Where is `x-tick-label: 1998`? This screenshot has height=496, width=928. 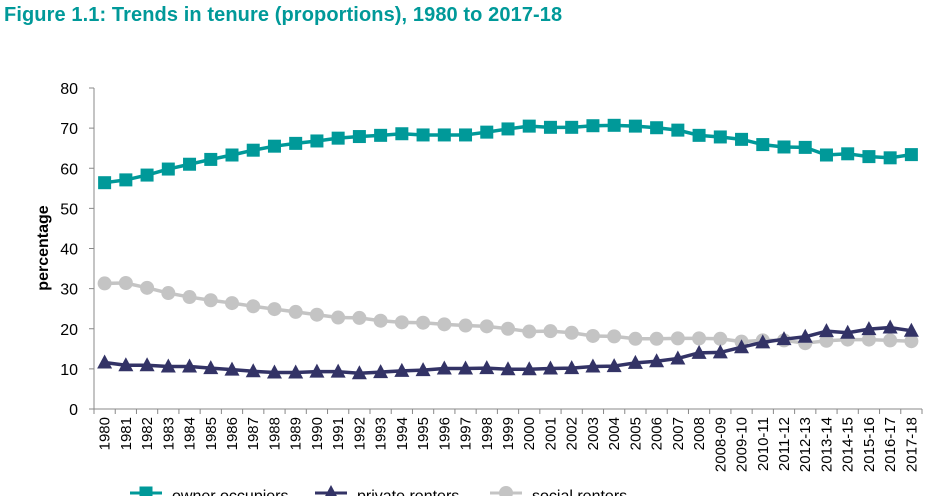
x-tick-label: 1998 is located at coordinates (487, 433).